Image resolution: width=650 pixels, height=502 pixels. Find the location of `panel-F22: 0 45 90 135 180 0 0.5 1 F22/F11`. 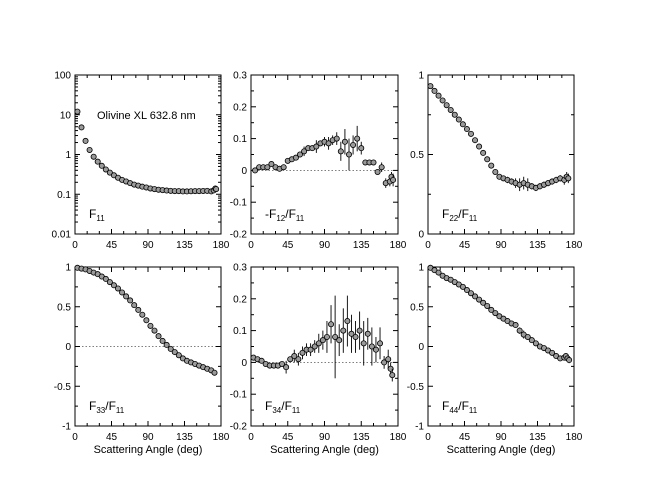

panel-F22: 0 45 90 135 180 0 0.5 1 F22/F11 is located at coordinates (496, 161).